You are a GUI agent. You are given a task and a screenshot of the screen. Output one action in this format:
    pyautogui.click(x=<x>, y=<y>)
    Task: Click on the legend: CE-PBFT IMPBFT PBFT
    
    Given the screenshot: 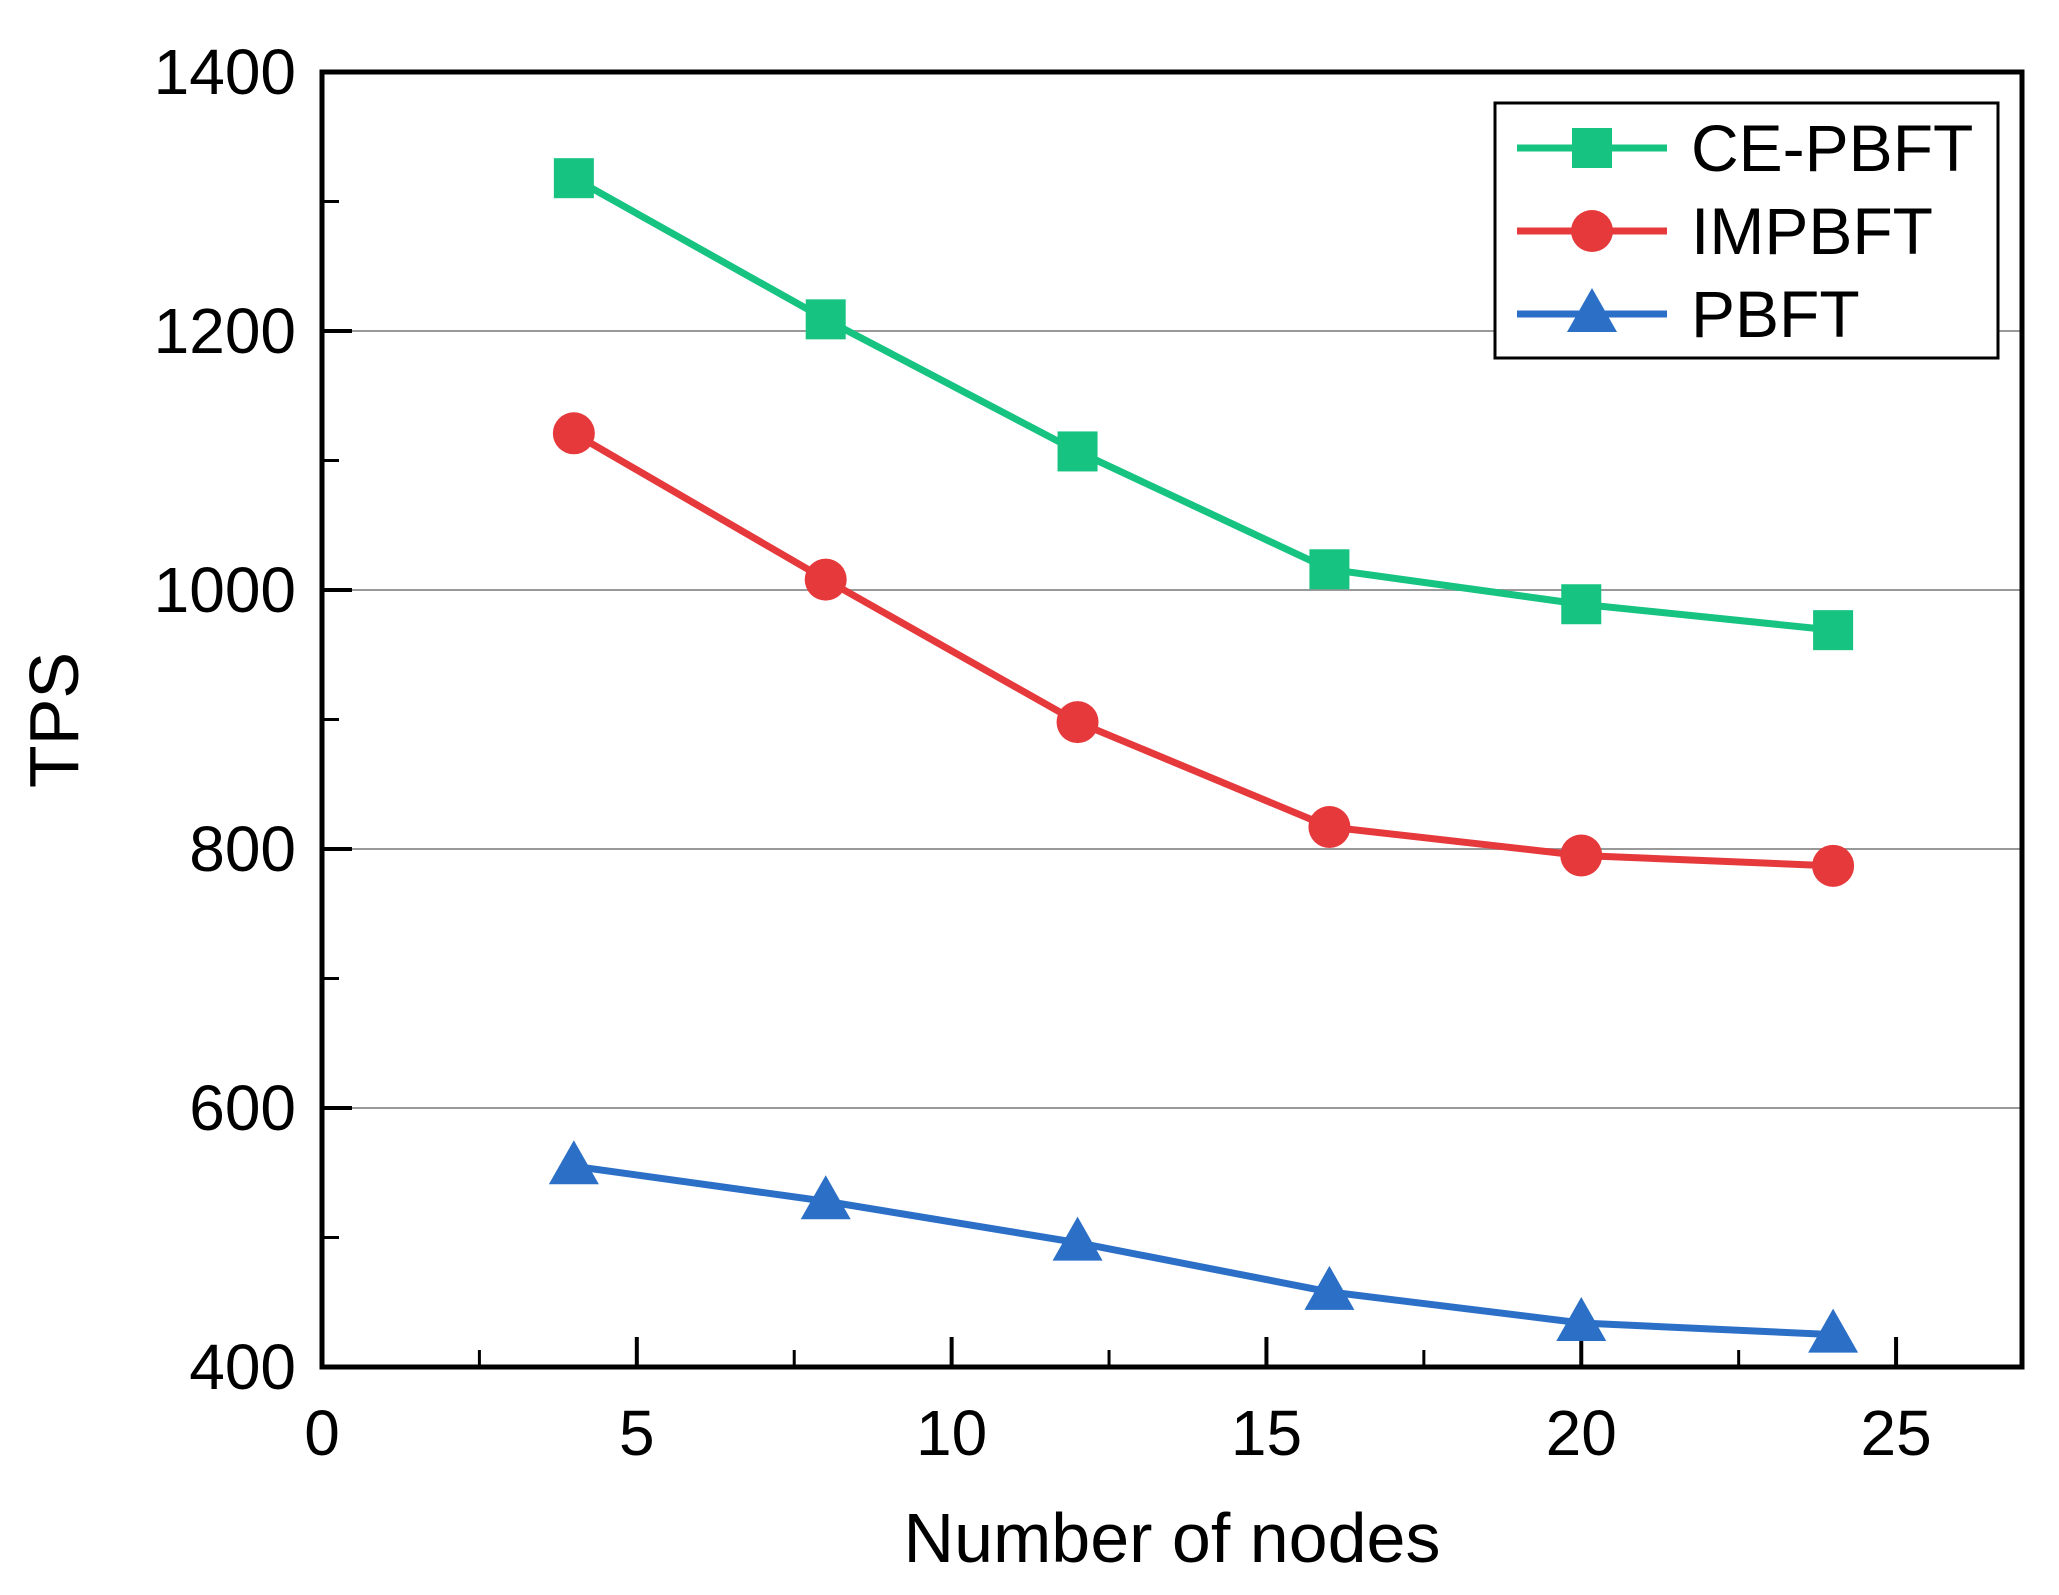 What is the action you would take?
    pyautogui.click(x=1746, y=230)
    